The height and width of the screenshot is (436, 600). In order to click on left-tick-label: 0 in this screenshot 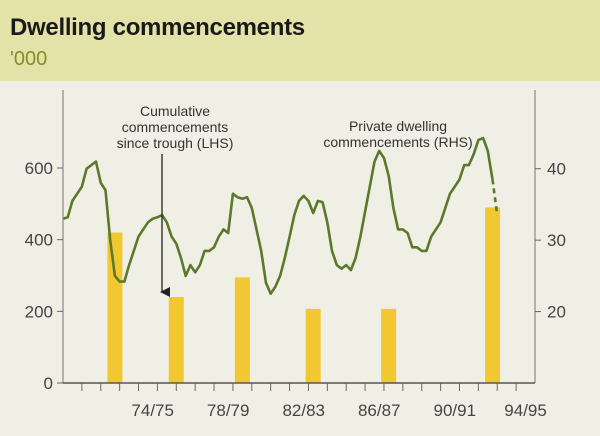, I will do `click(48, 383)`.